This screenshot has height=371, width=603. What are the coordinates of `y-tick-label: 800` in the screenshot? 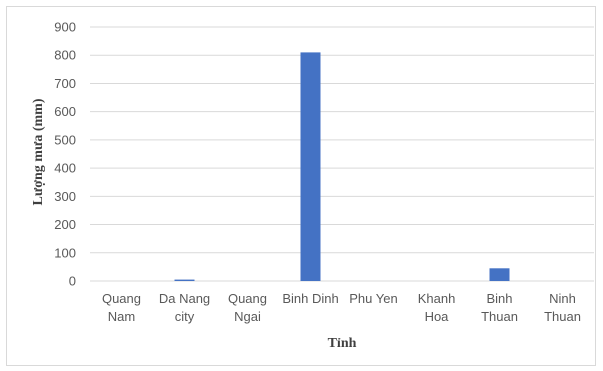 It's located at (65, 55).